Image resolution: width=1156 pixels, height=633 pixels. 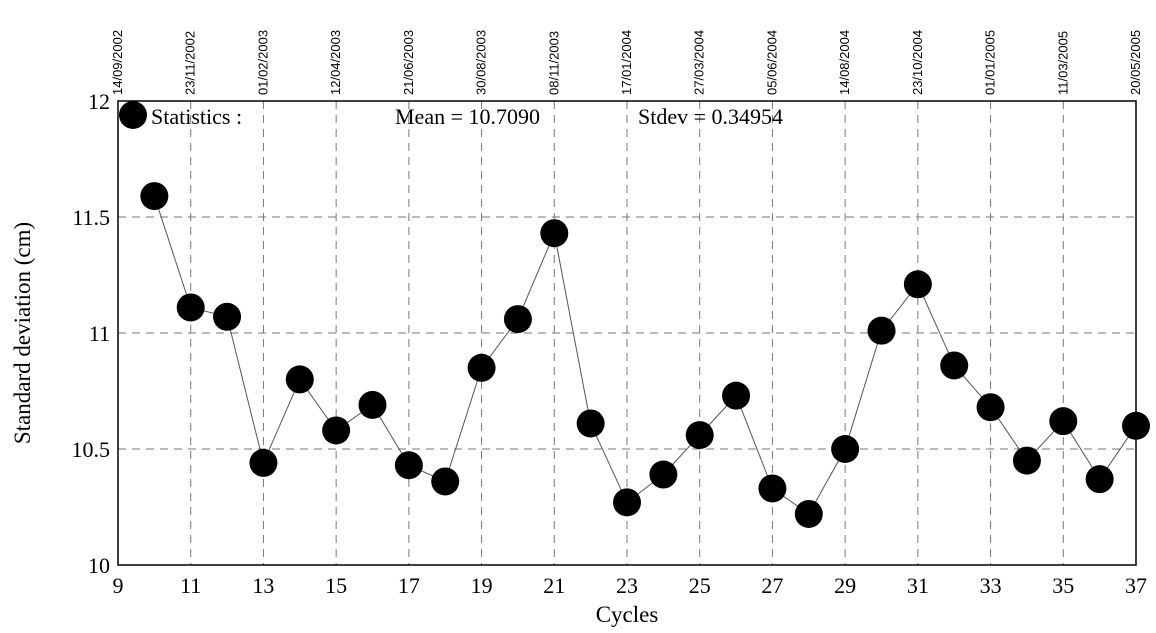 What do you see at coordinates (1062, 63) in the screenshot?
I see `top-date-label-13: 11/03/2005` at bounding box center [1062, 63].